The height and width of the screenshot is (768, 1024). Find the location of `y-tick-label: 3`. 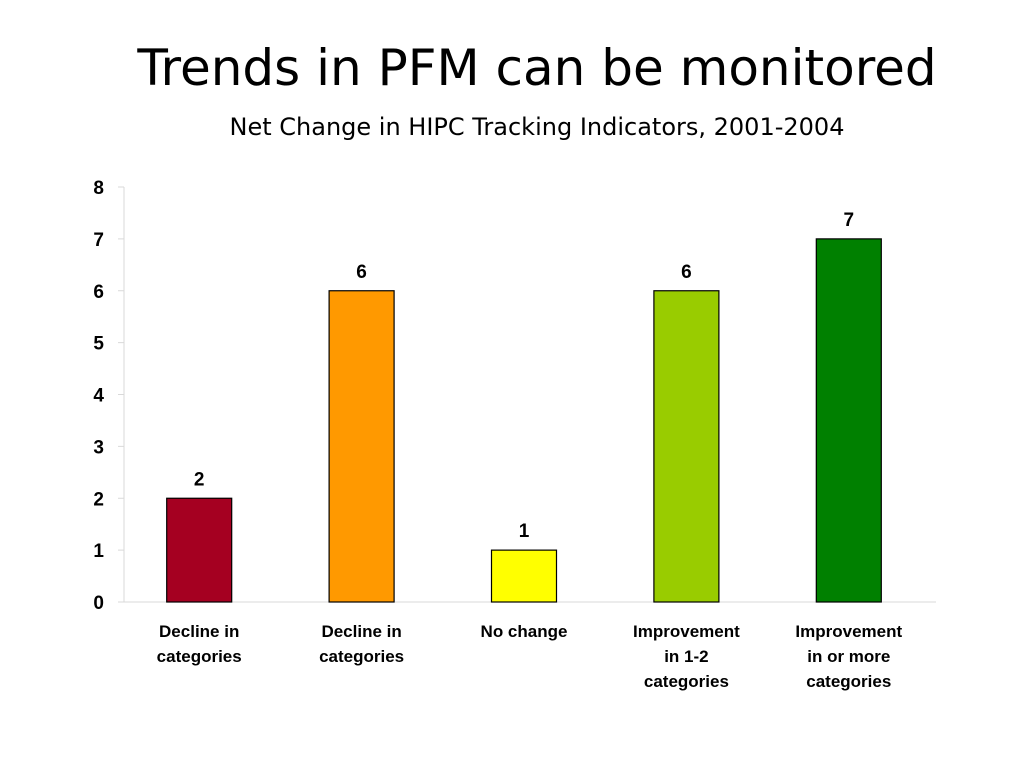

y-tick-label: 3 is located at coordinates (98, 447).